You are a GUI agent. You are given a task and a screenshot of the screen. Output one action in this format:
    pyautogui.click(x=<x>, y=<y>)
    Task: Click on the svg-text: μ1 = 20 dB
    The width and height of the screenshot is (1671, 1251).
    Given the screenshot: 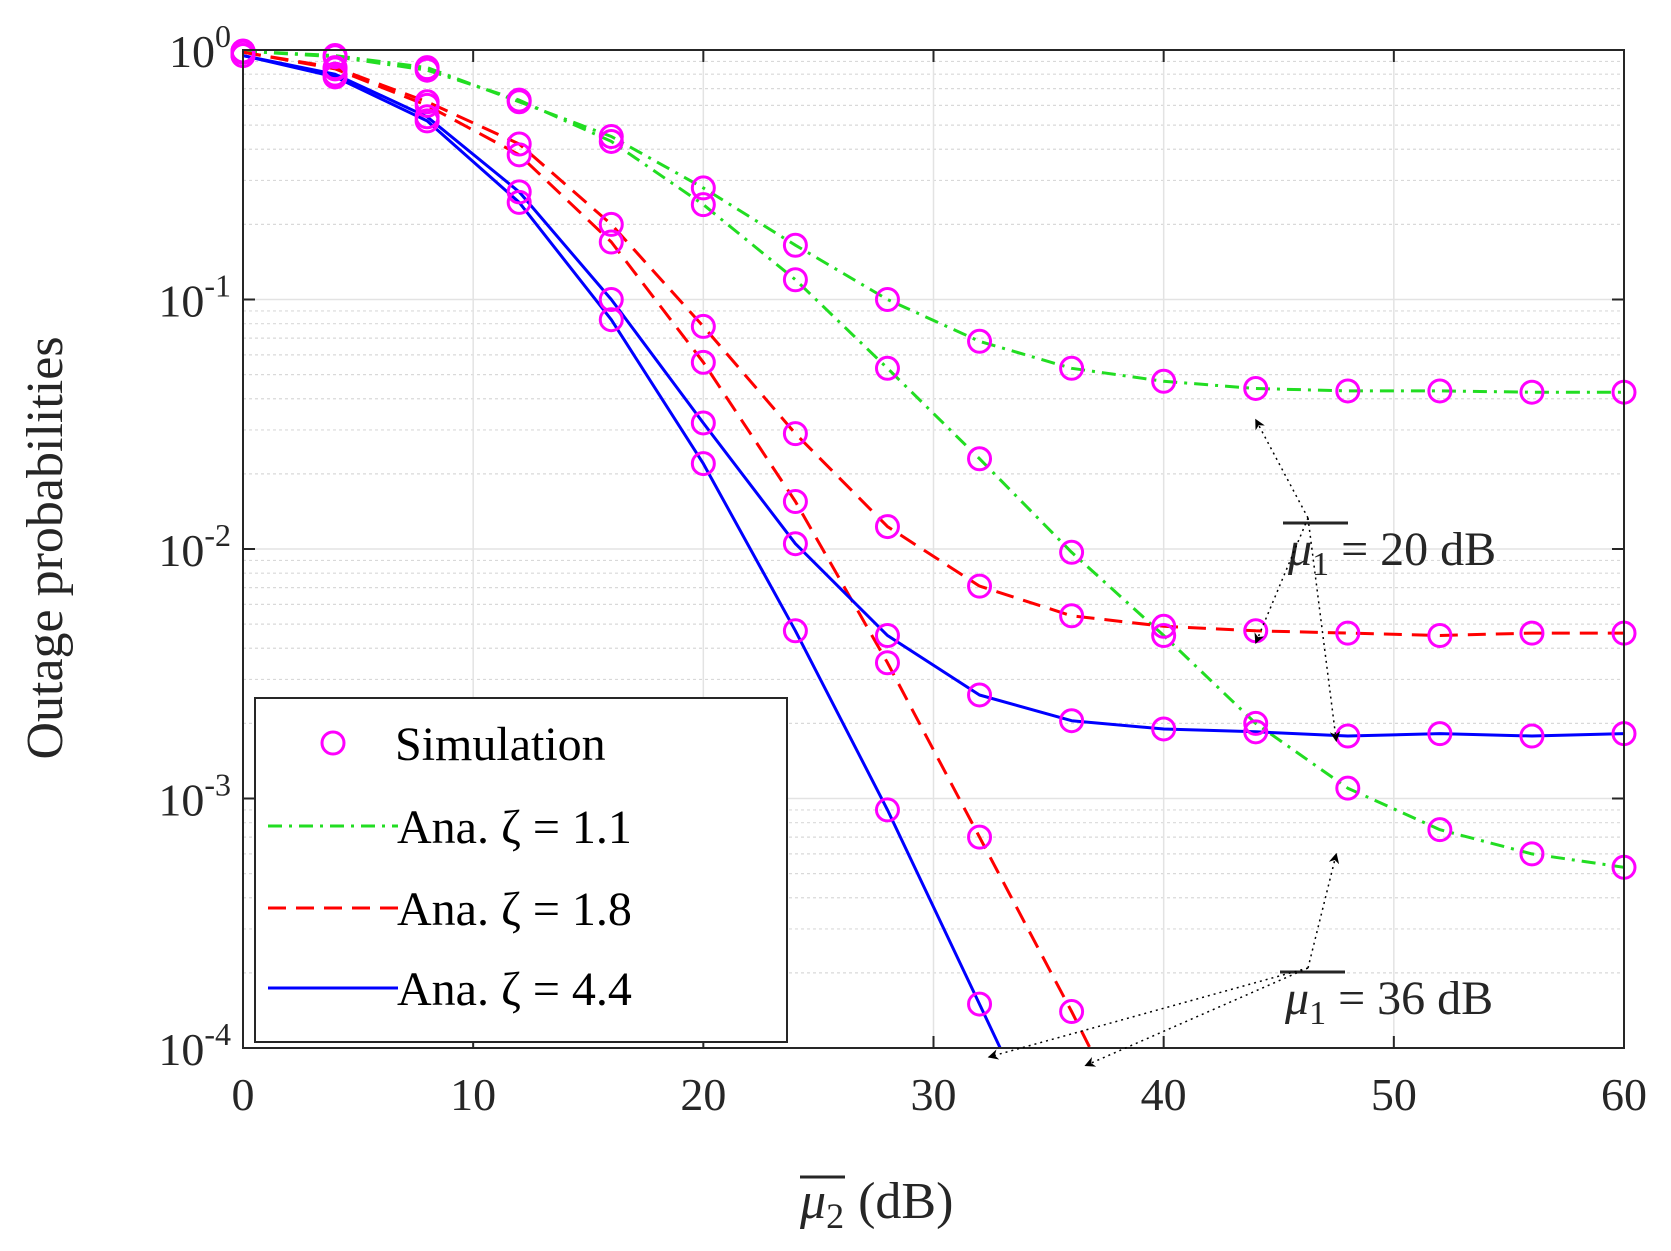 What is the action you would take?
    pyautogui.click(x=1391, y=553)
    